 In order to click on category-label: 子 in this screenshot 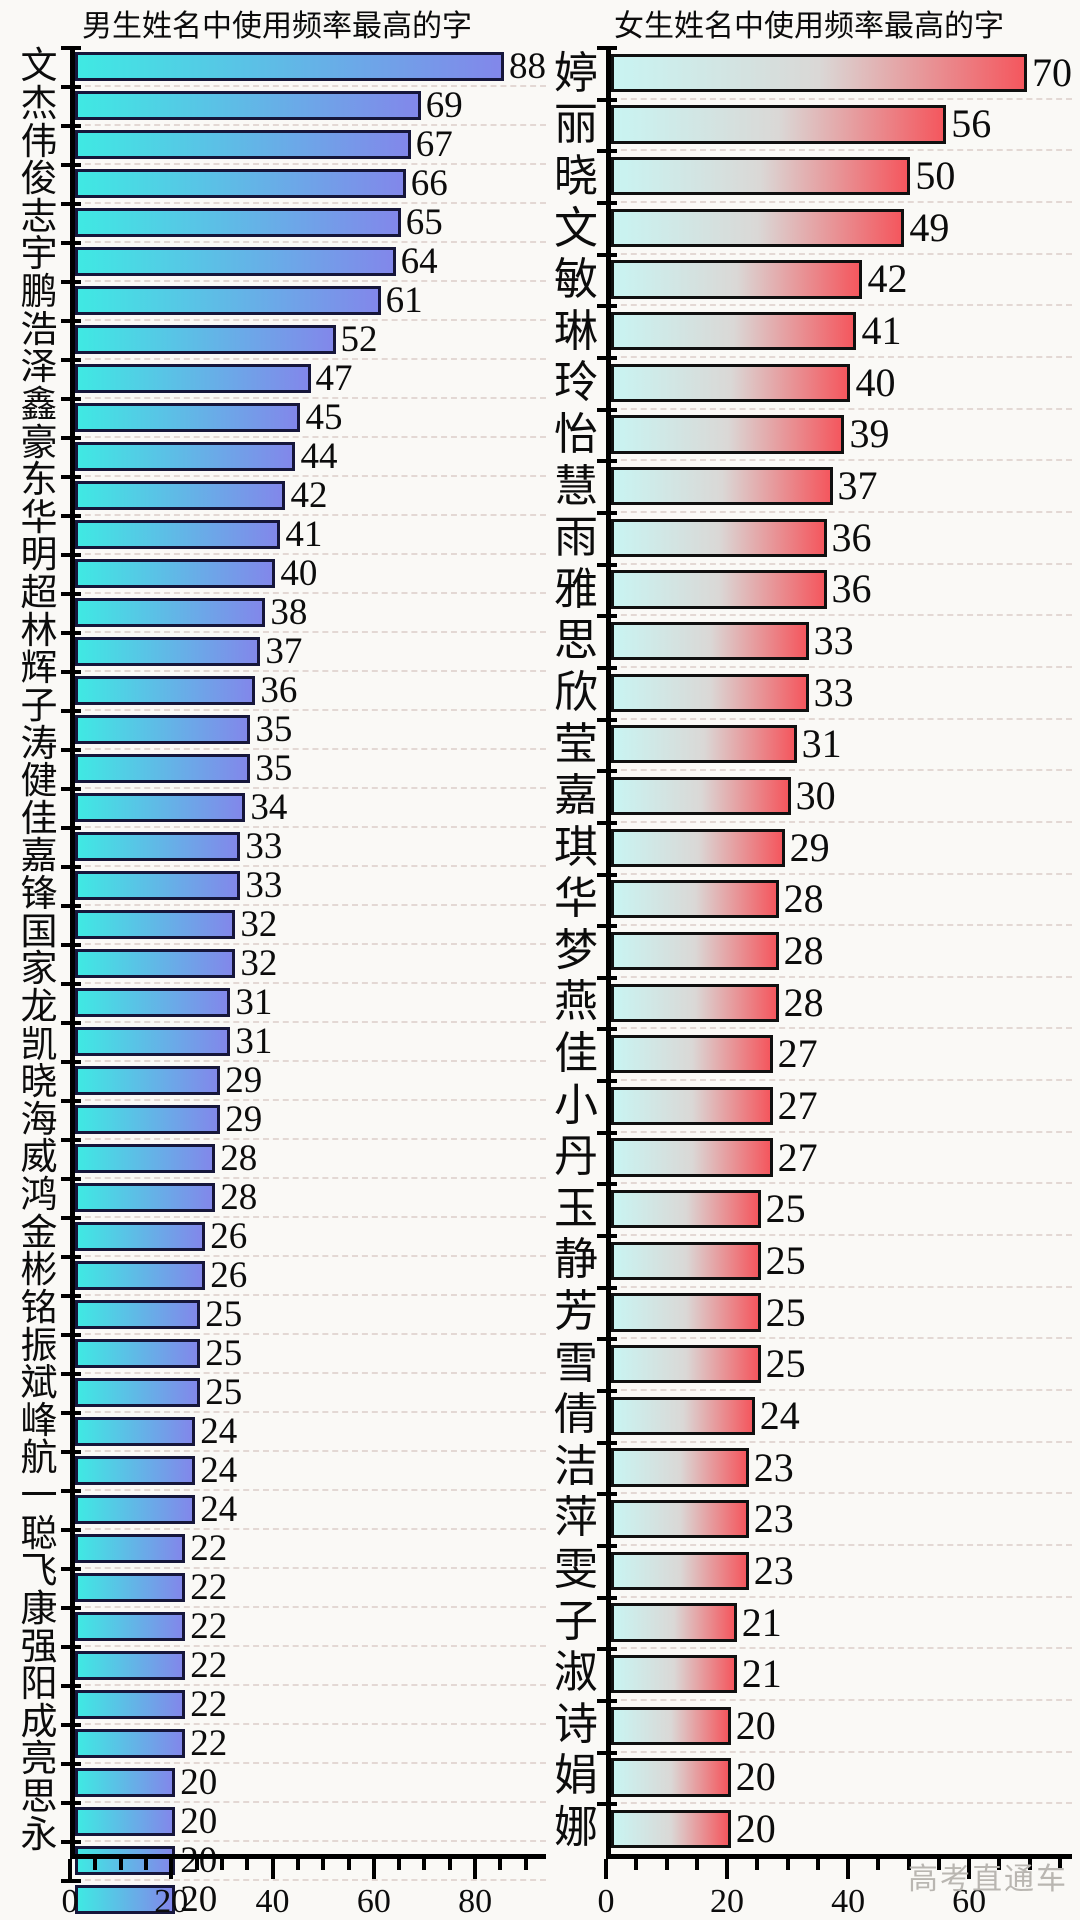, I will do `click(576, 1621)`.